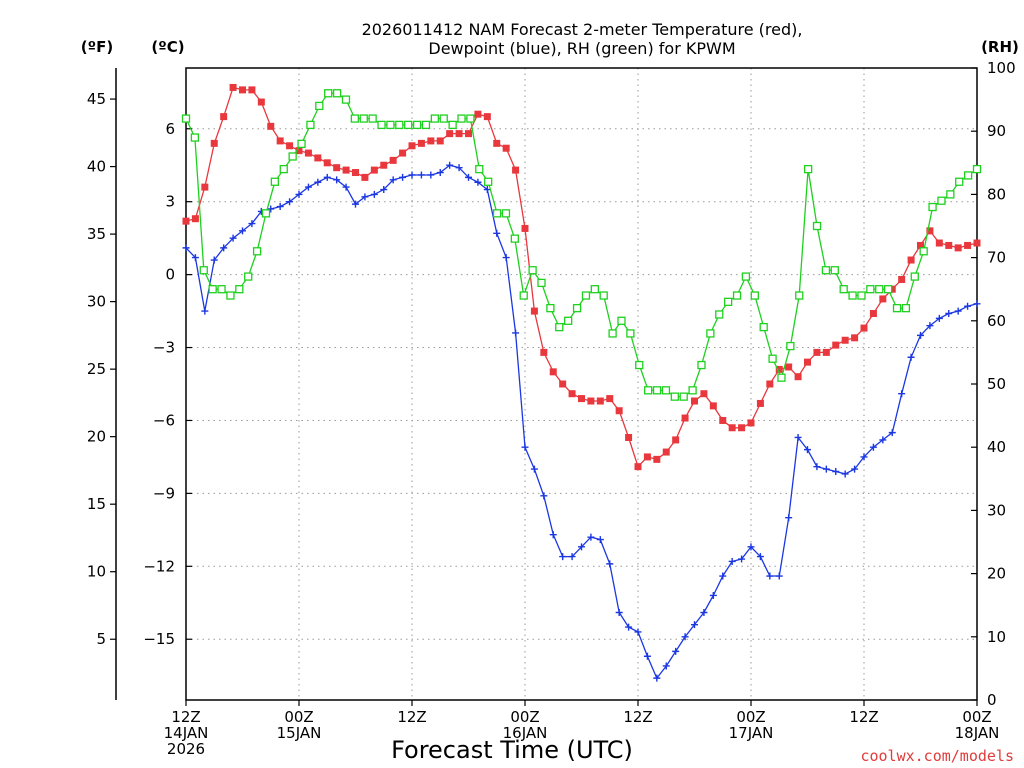 The width and height of the screenshot is (1024, 768). Describe the element at coordinates (159, 566) in the screenshot. I see `celsius-tick-label: −12` at that location.